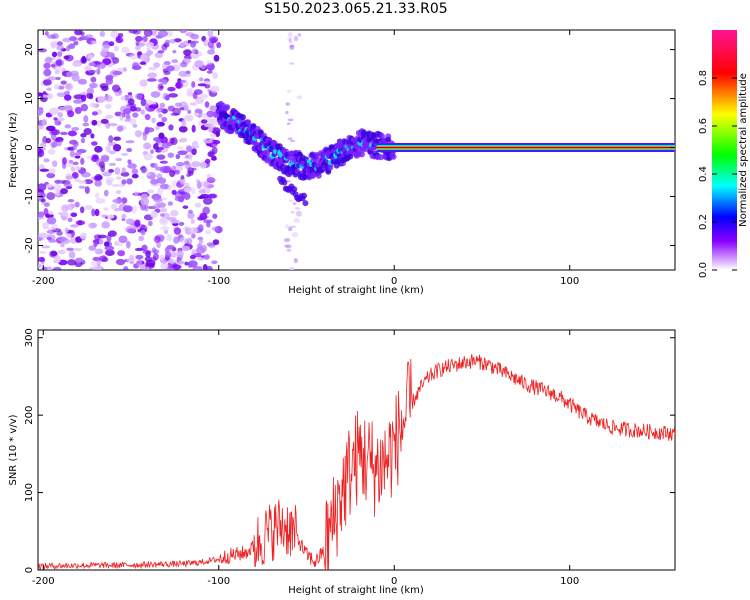 This screenshot has height=600, width=750. Describe the element at coordinates (743, 150) in the screenshot. I see `colorbar-label: Normalized spectral amplitude` at that location.